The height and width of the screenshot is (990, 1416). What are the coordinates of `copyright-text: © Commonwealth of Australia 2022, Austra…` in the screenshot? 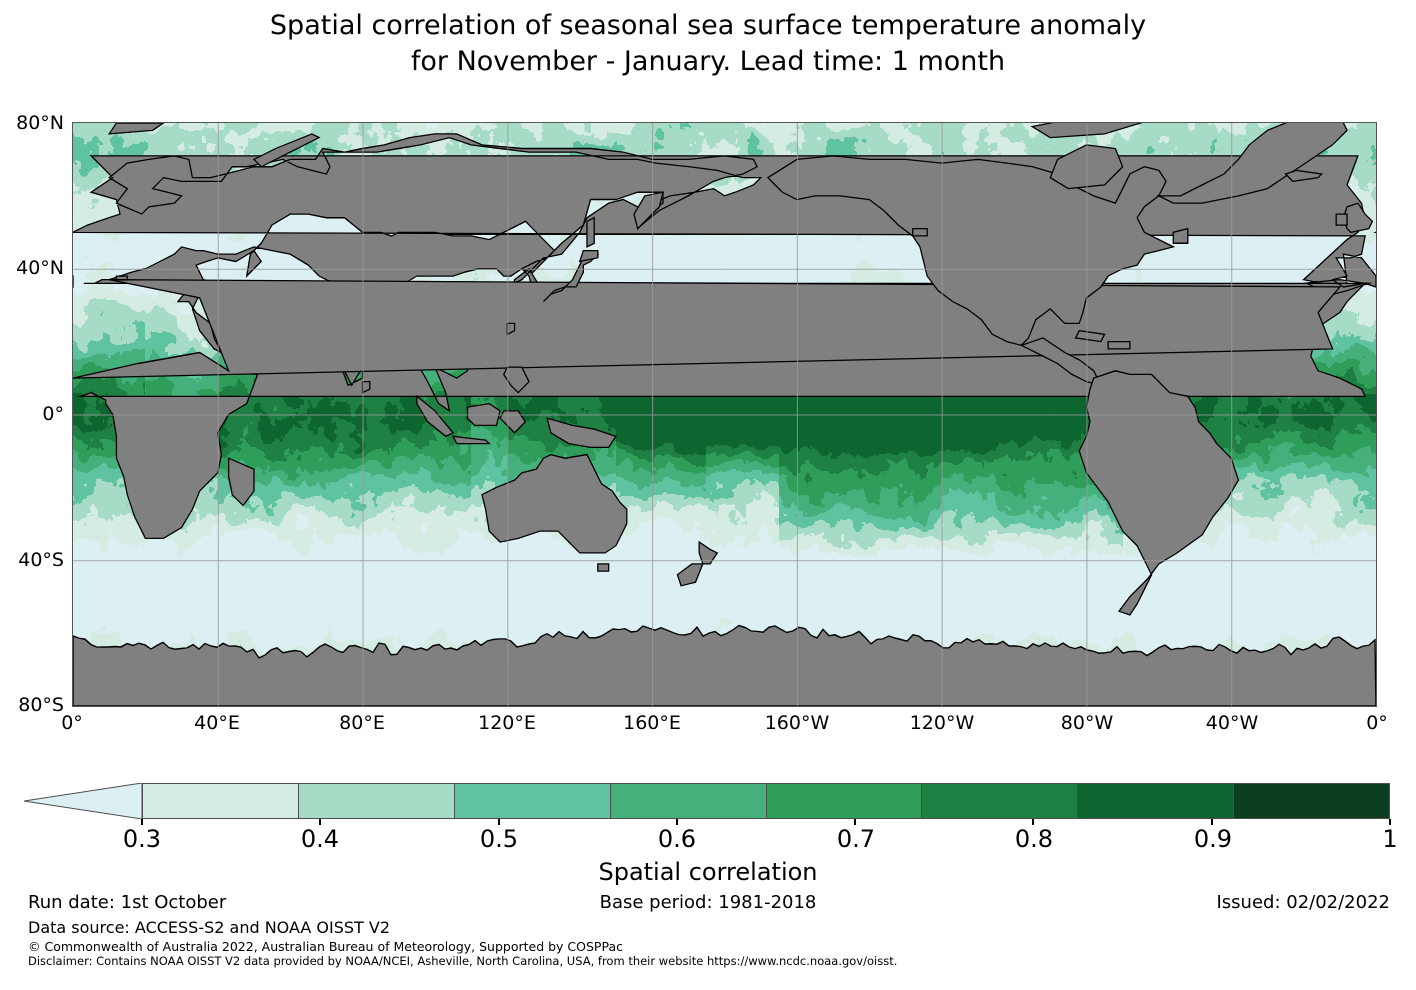 It's located at (325, 946).